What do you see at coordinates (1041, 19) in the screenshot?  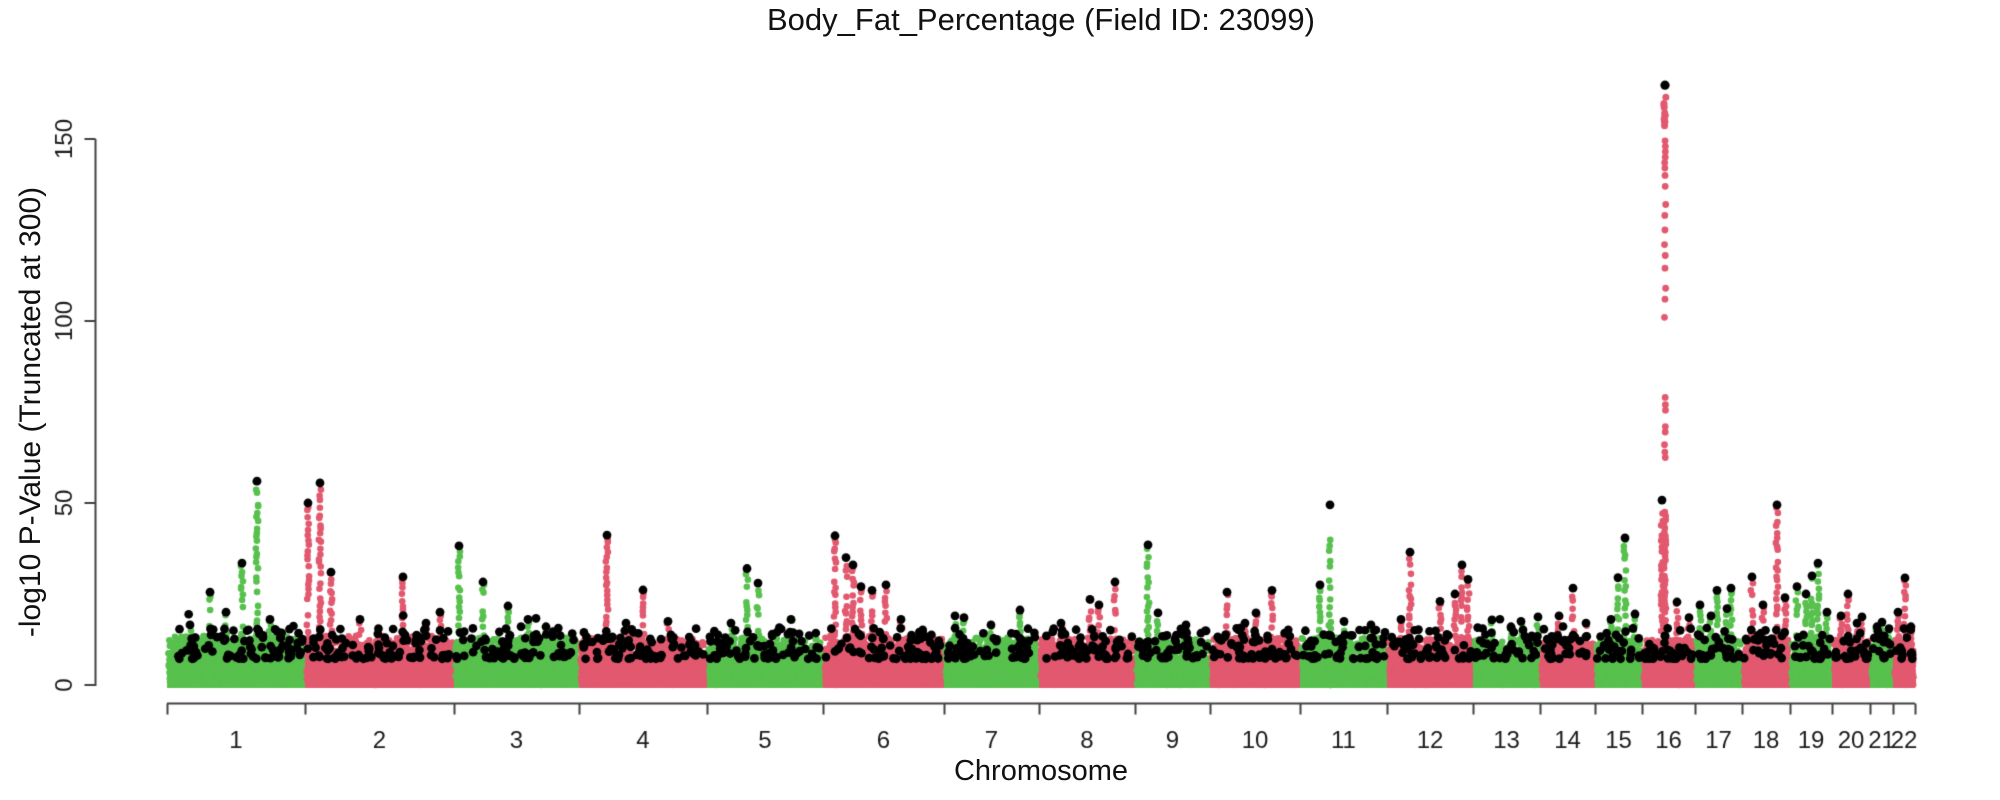 I see `chart-title: Body_Fat_Percentage (Field ID: 23099)` at bounding box center [1041, 19].